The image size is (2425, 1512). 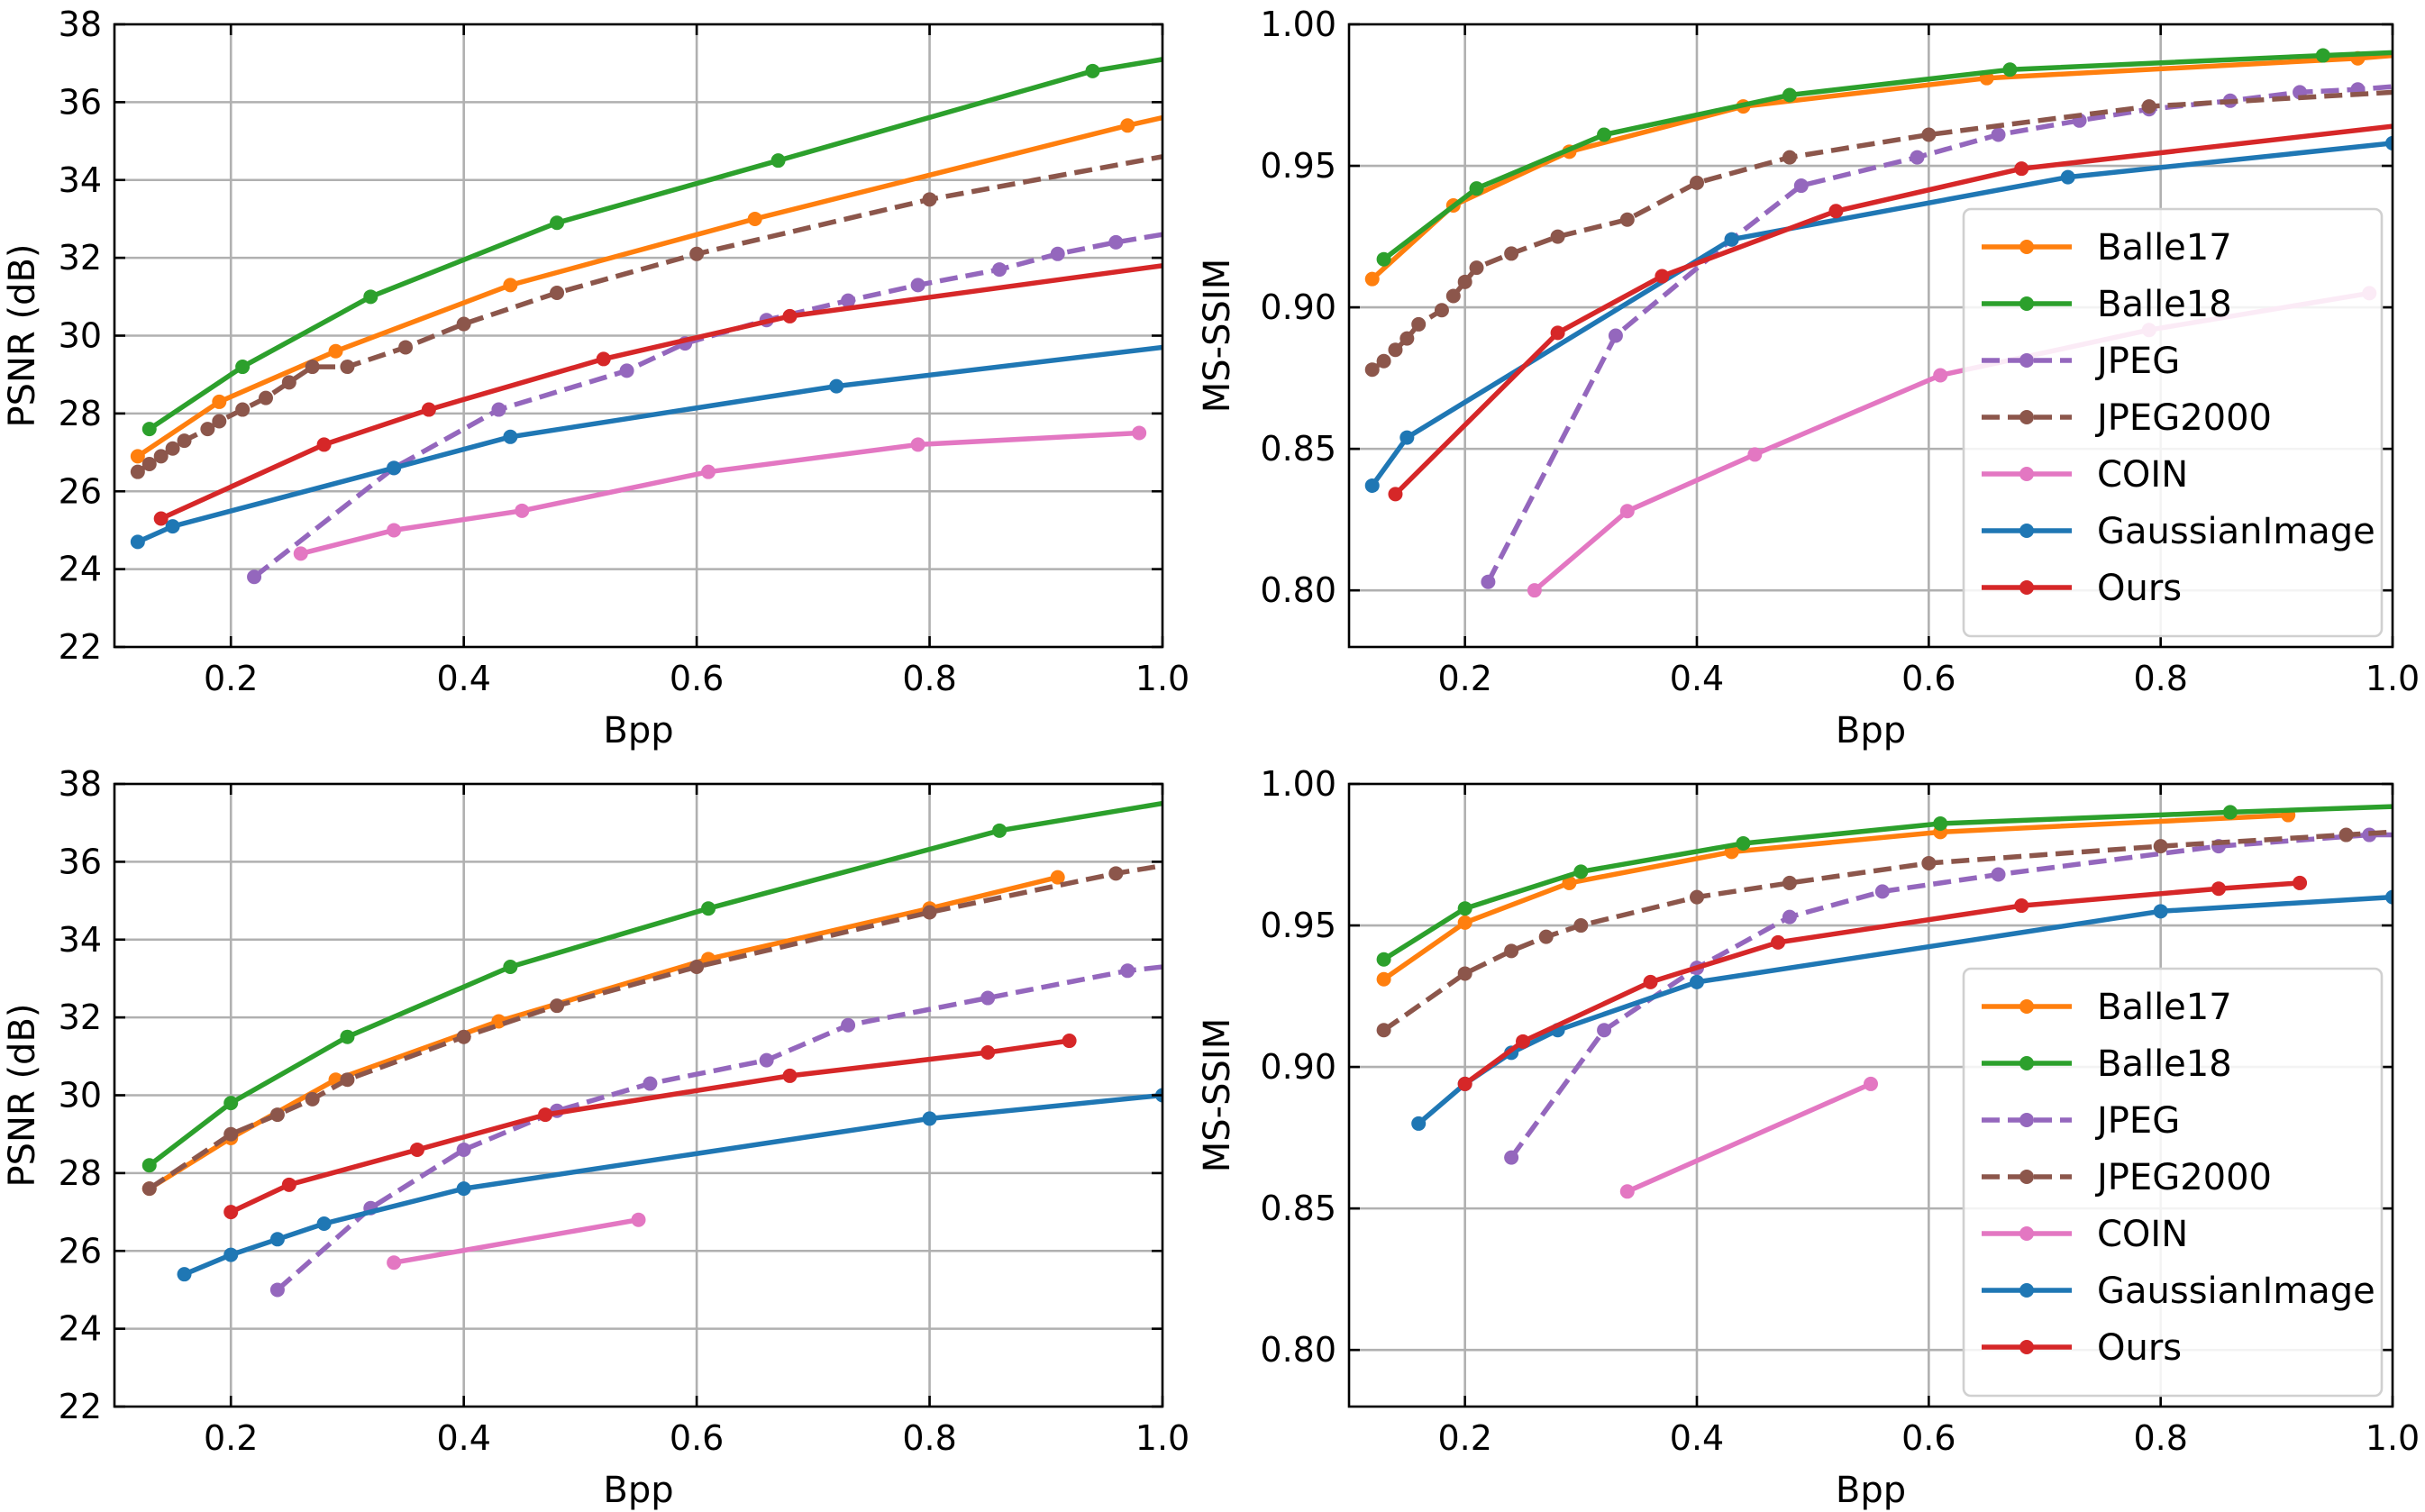 I want to click on y-axis-label: MS-SSIM, so click(x=1217, y=336).